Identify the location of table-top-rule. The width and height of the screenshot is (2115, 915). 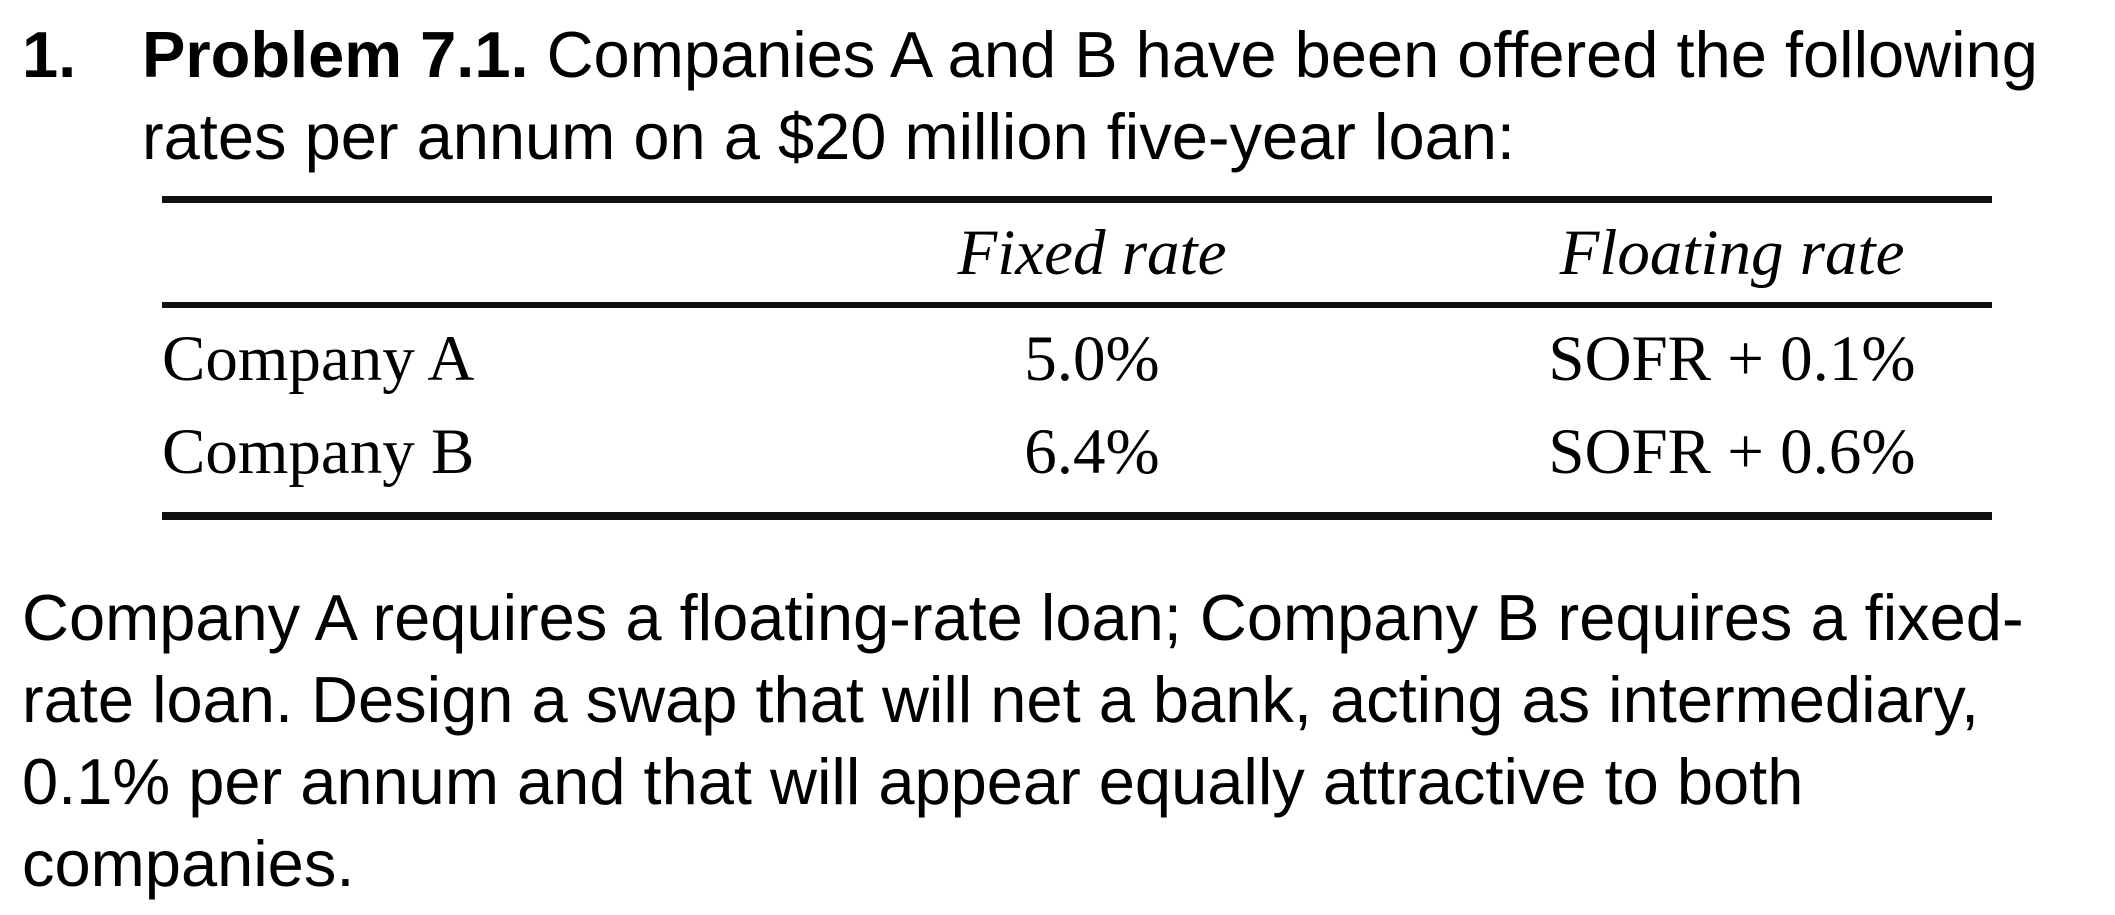
(1077, 199).